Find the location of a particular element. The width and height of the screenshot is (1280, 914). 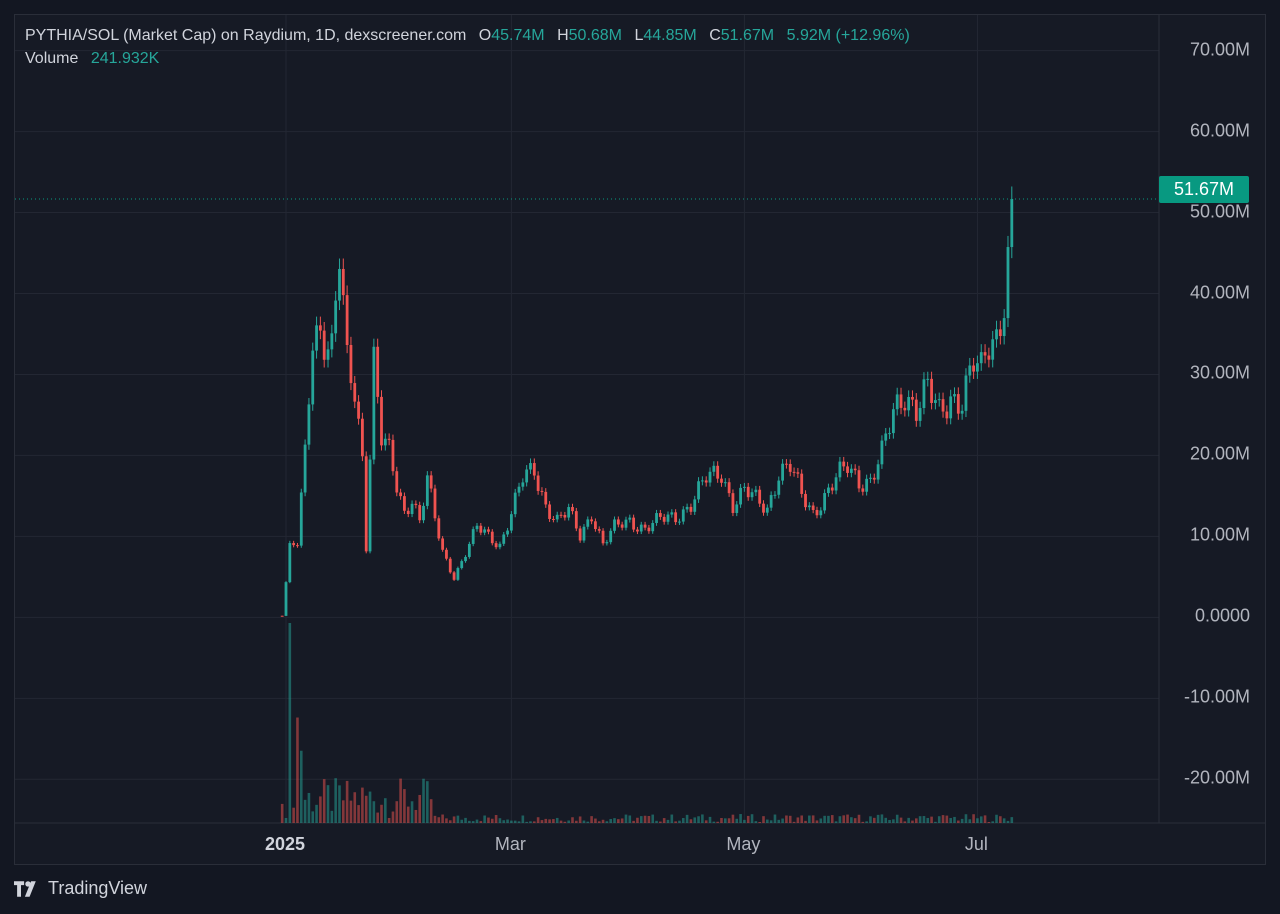

tradingview-logo: TradingView is located at coordinates (80, 888).